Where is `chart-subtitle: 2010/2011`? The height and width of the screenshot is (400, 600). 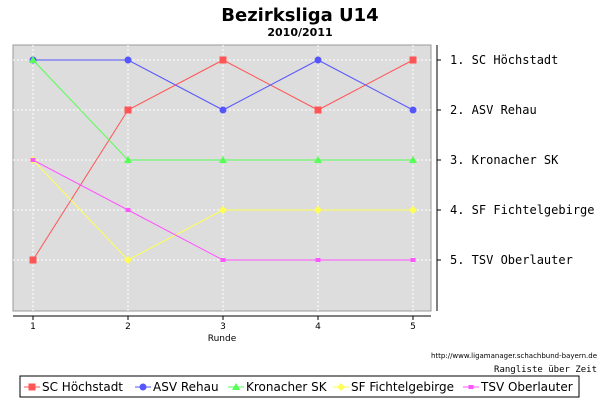 chart-subtitle: 2010/2011 is located at coordinates (299, 32).